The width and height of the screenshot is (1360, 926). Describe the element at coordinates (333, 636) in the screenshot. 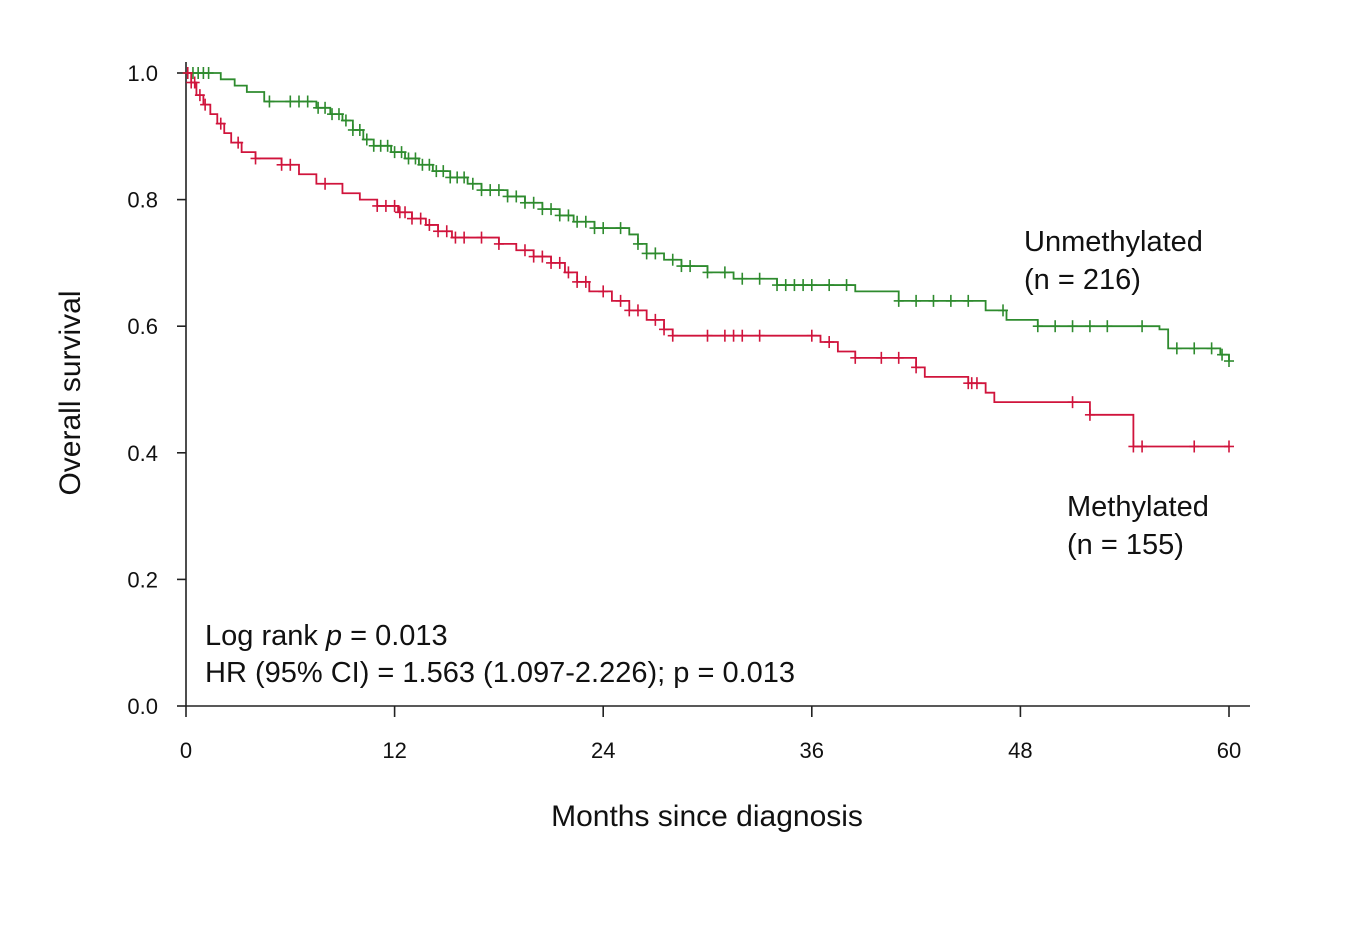

I see `logrank-p-symbol: p` at that location.